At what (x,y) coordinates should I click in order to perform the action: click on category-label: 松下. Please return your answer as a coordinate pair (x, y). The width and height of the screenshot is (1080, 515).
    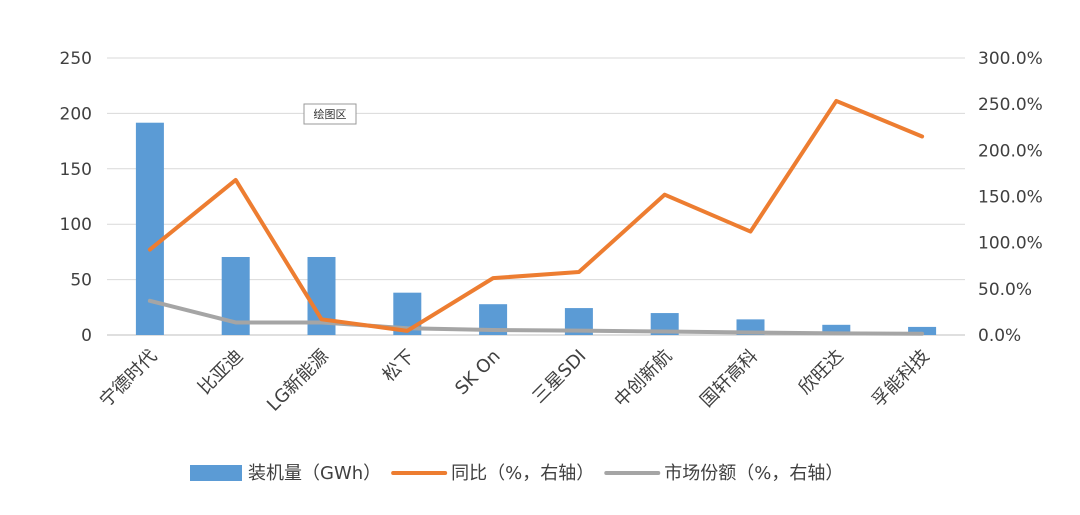
    Looking at the image, I should click on (399, 366).